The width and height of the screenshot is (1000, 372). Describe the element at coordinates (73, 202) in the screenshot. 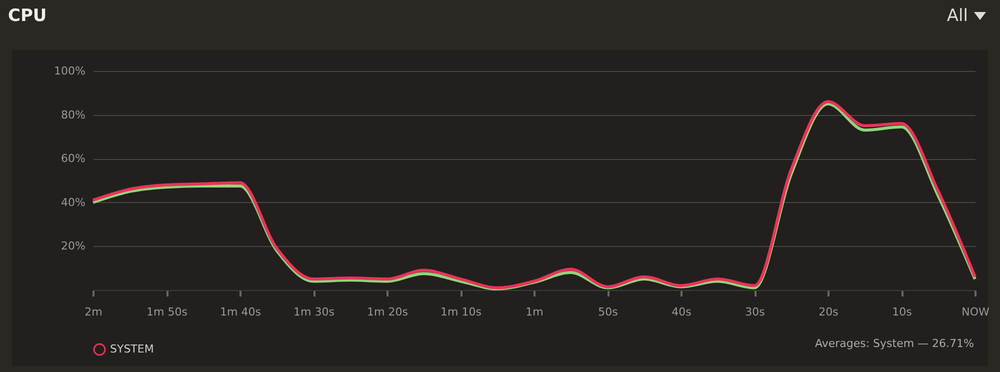

I see `y-tick-label: 40%` at that location.